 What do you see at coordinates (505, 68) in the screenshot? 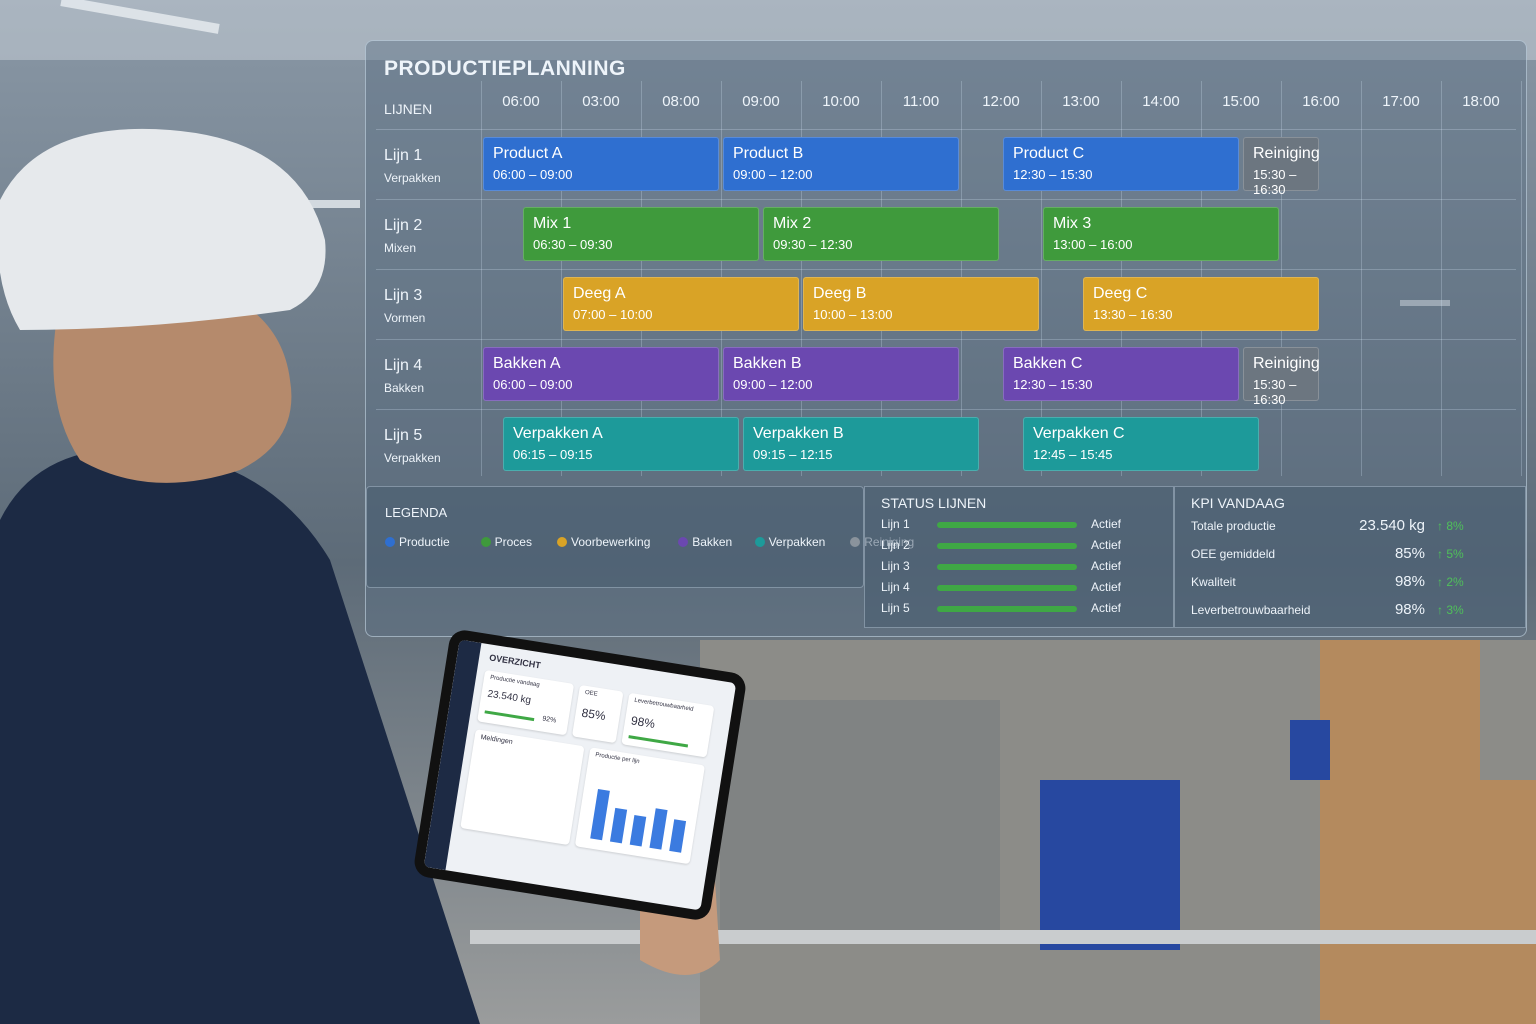
I see `title: PRODUCTIEPLANNING` at bounding box center [505, 68].